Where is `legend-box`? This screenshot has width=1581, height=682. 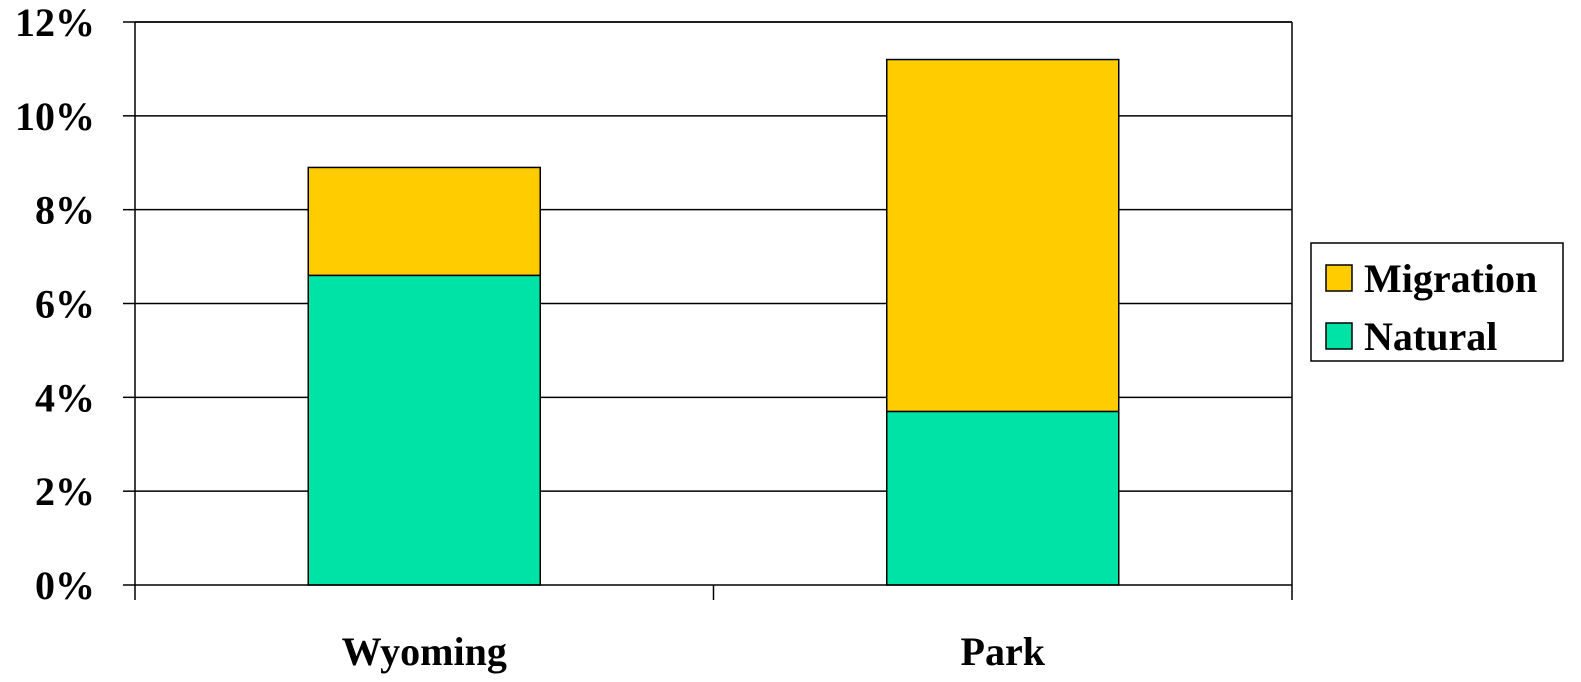
legend-box is located at coordinates (1437, 302).